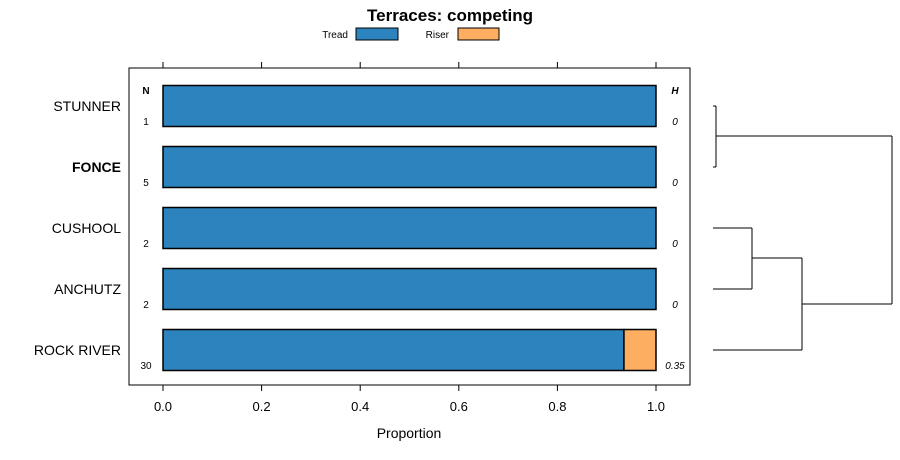  I want to click on bar-tread-cushool, so click(409, 228).